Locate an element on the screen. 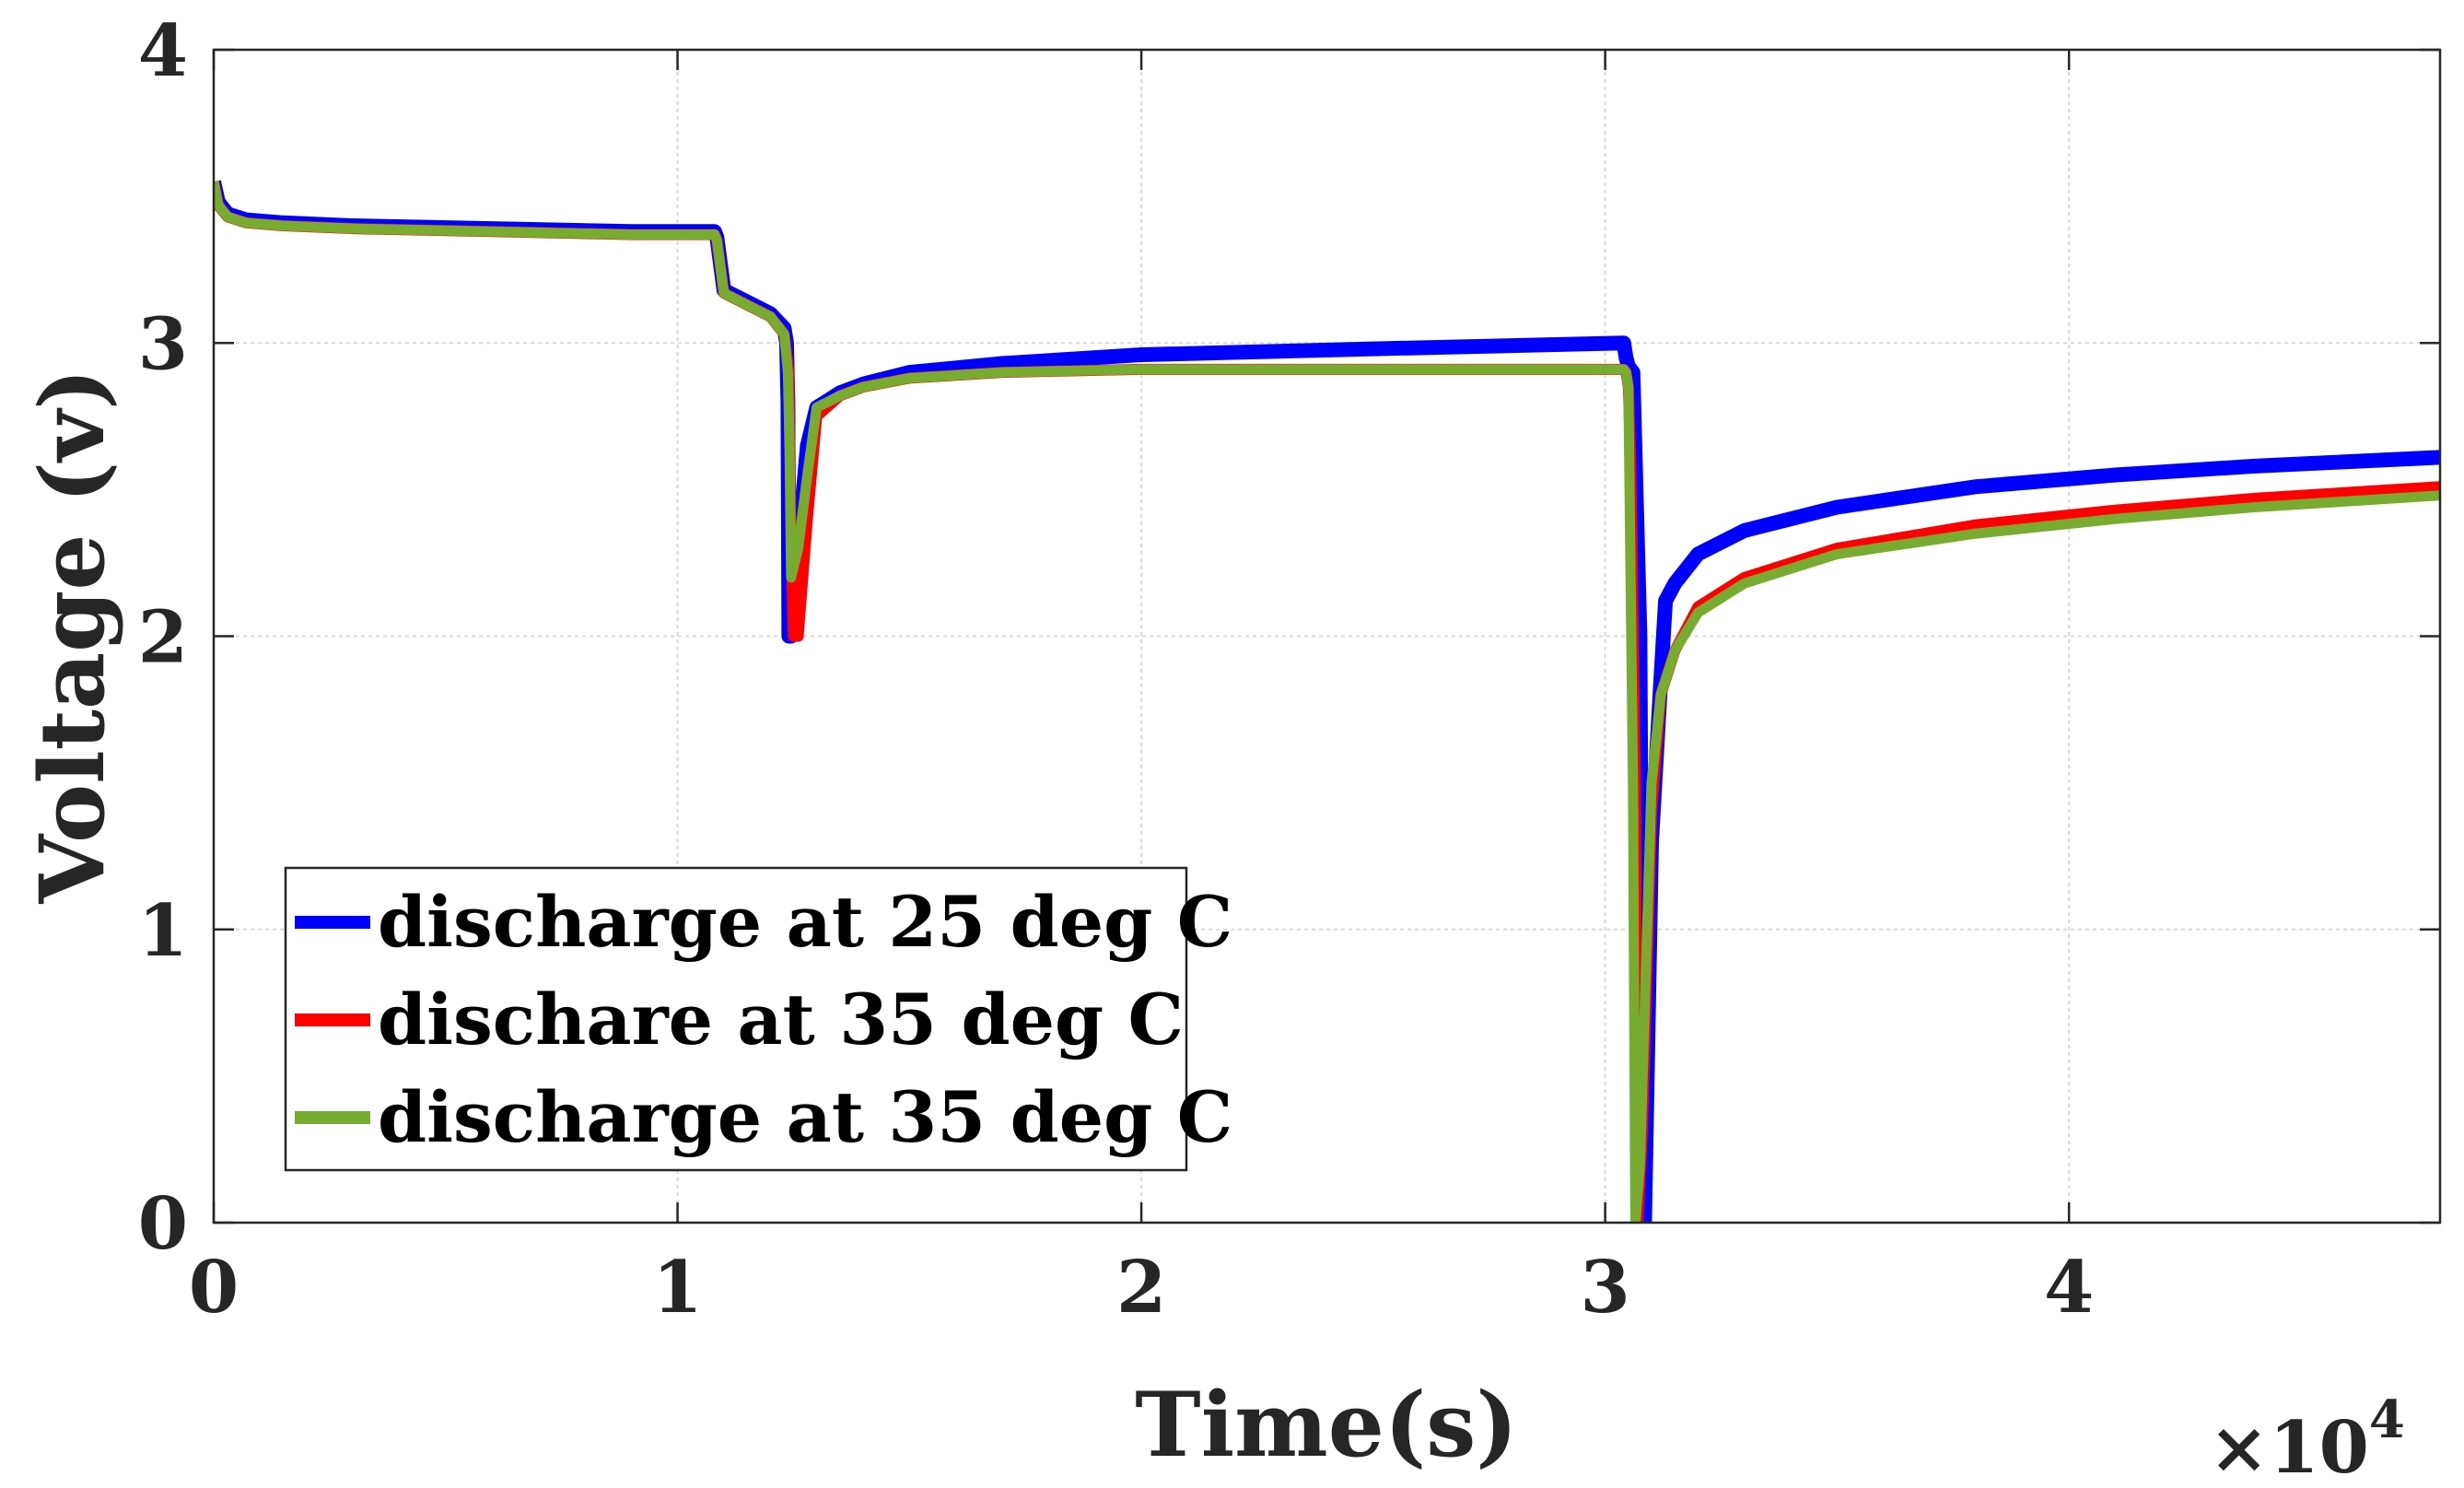  legend-box is located at coordinates (736, 1019).